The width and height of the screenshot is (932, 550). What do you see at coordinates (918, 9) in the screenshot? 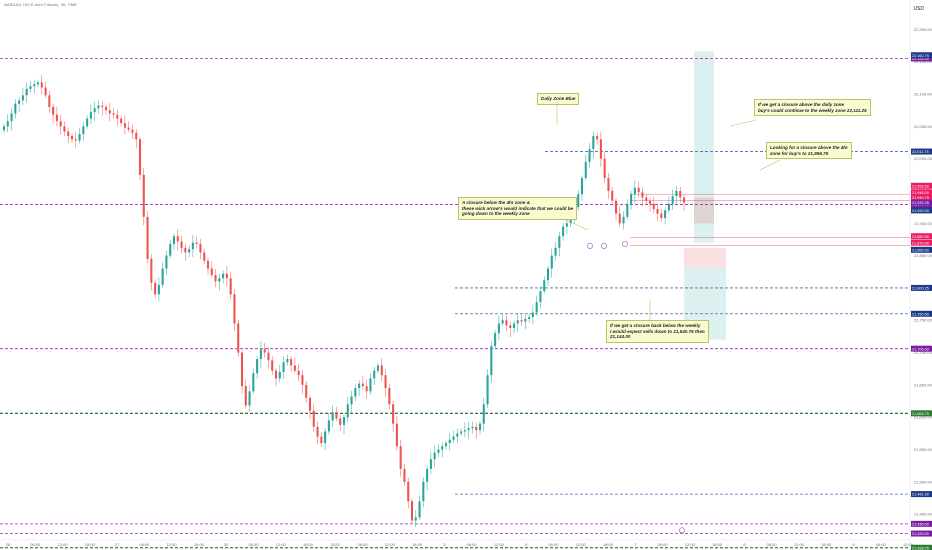
I see `currency-label: USD` at bounding box center [918, 9].